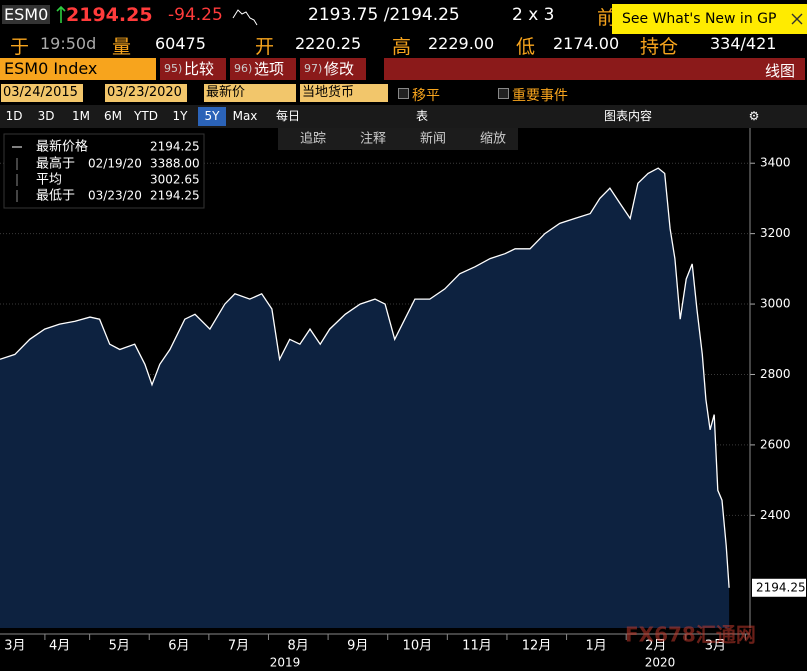 This screenshot has height=671, width=807. I want to click on smooth-label: 移平, so click(426, 96).